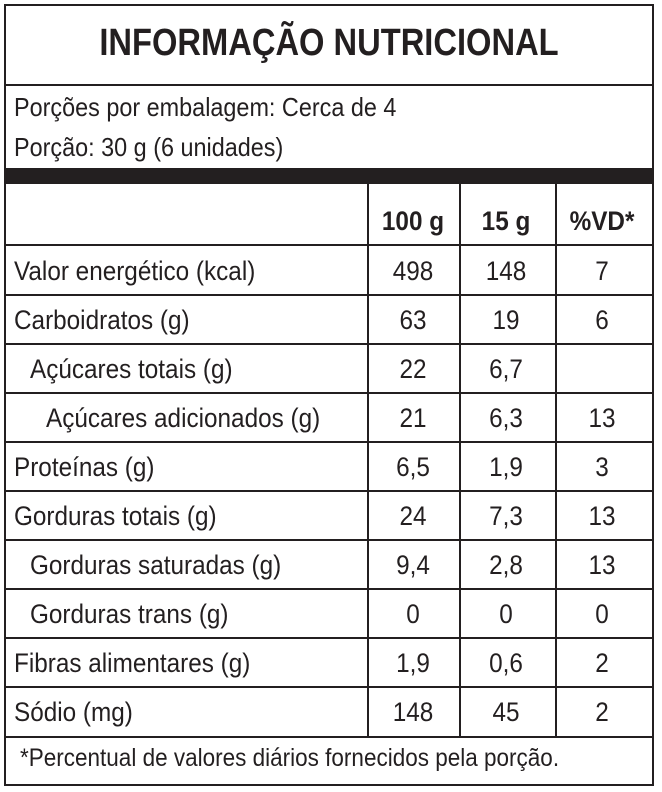  What do you see at coordinates (129, 614) in the screenshot?
I see `nutrient-name: Gorduras trans (g)` at bounding box center [129, 614].